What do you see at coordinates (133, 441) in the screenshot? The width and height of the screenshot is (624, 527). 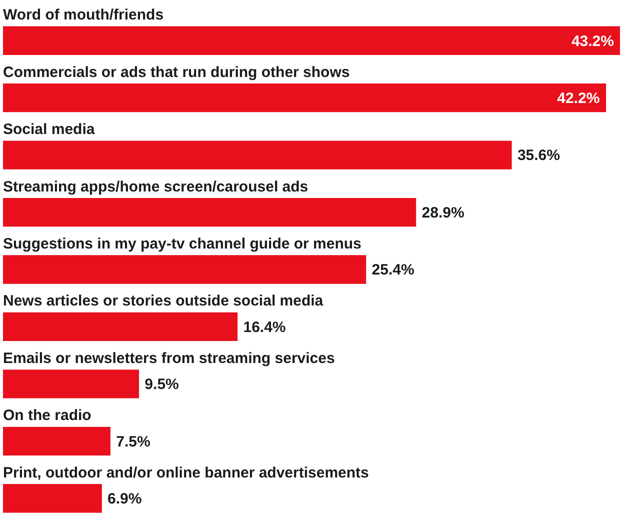 I see `data-label: 7.5%` at bounding box center [133, 441].